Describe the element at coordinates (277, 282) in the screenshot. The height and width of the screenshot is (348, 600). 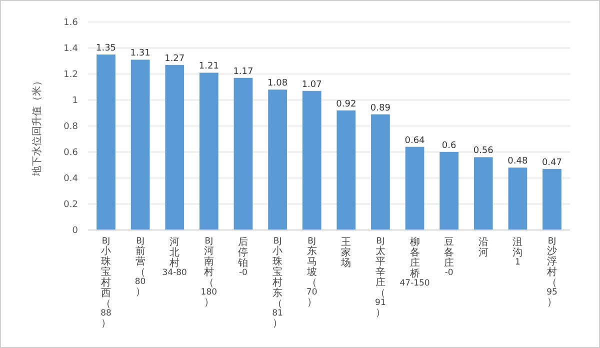
I see `category-label: BJ小珠宝村东（81）` at that location.